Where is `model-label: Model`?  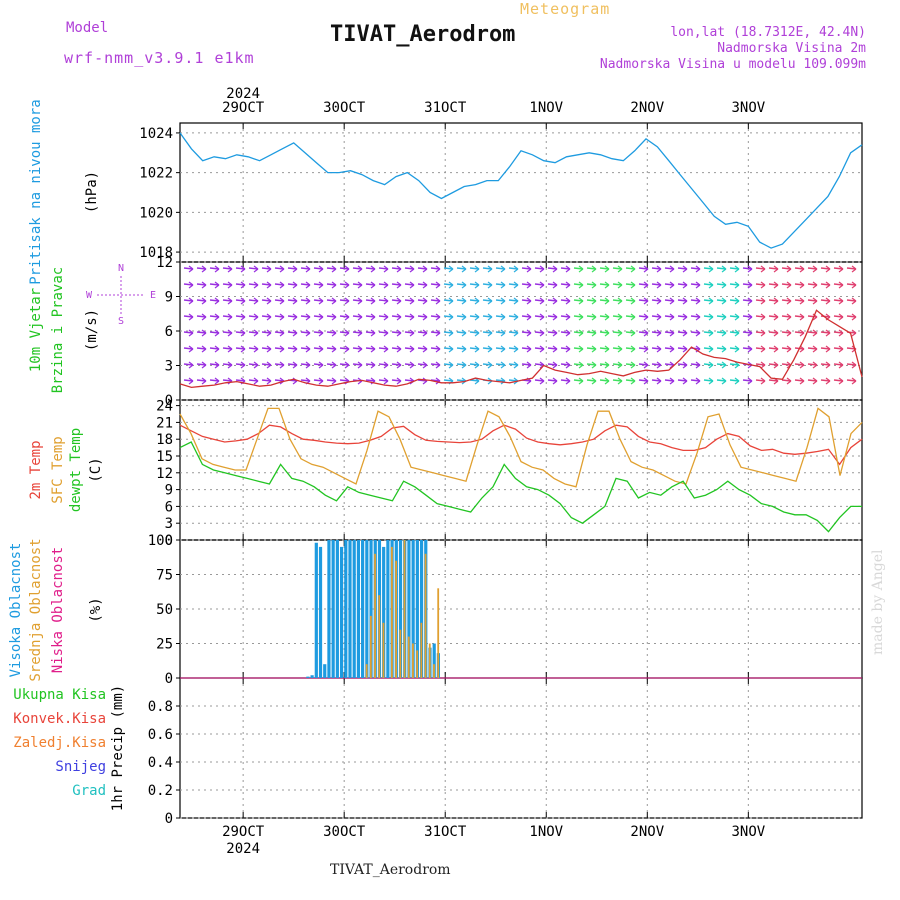 model-label: Model is located at coordinates (87, 28).